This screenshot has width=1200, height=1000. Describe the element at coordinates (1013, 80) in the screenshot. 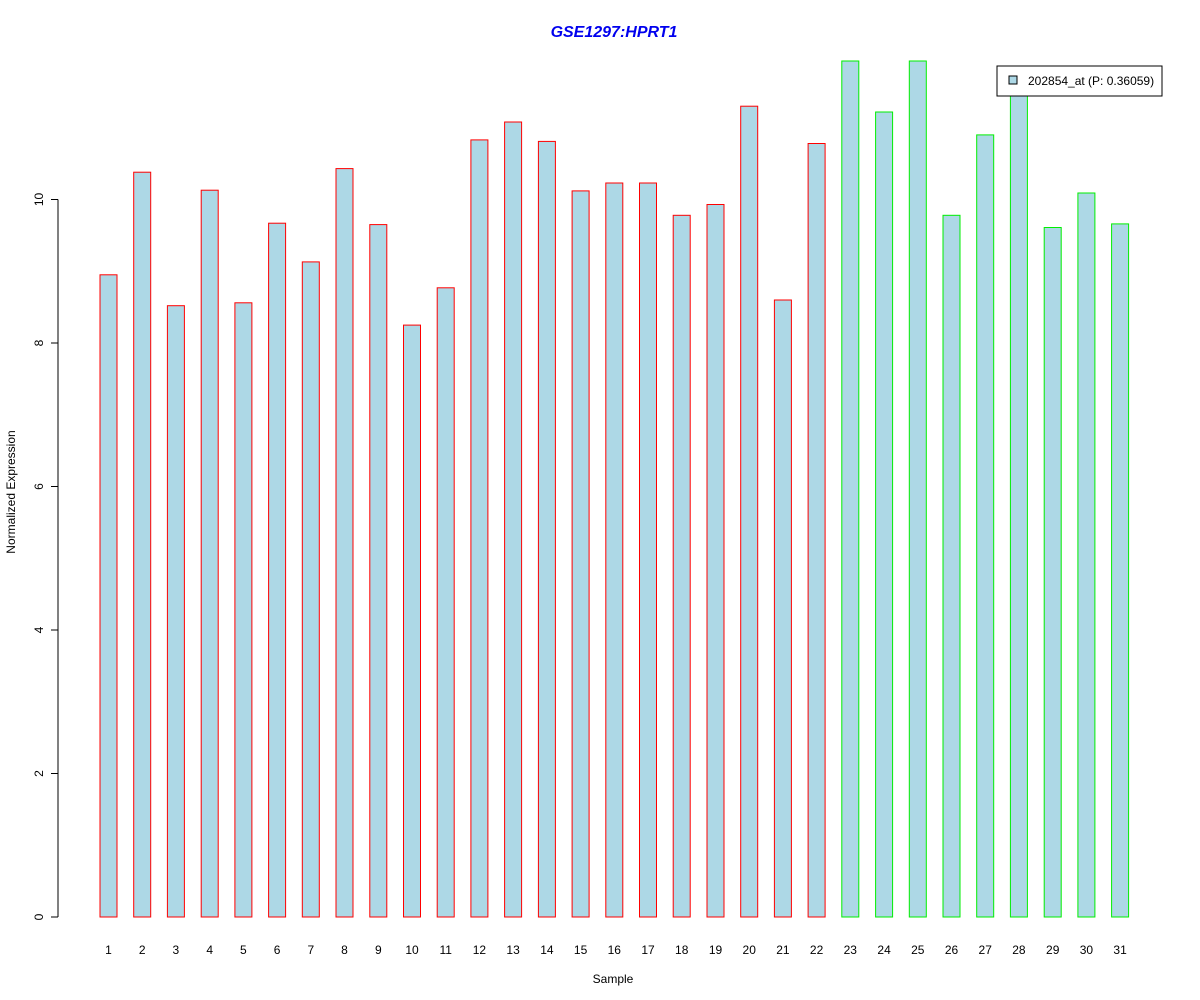

I see `legend-swatch` at that location.